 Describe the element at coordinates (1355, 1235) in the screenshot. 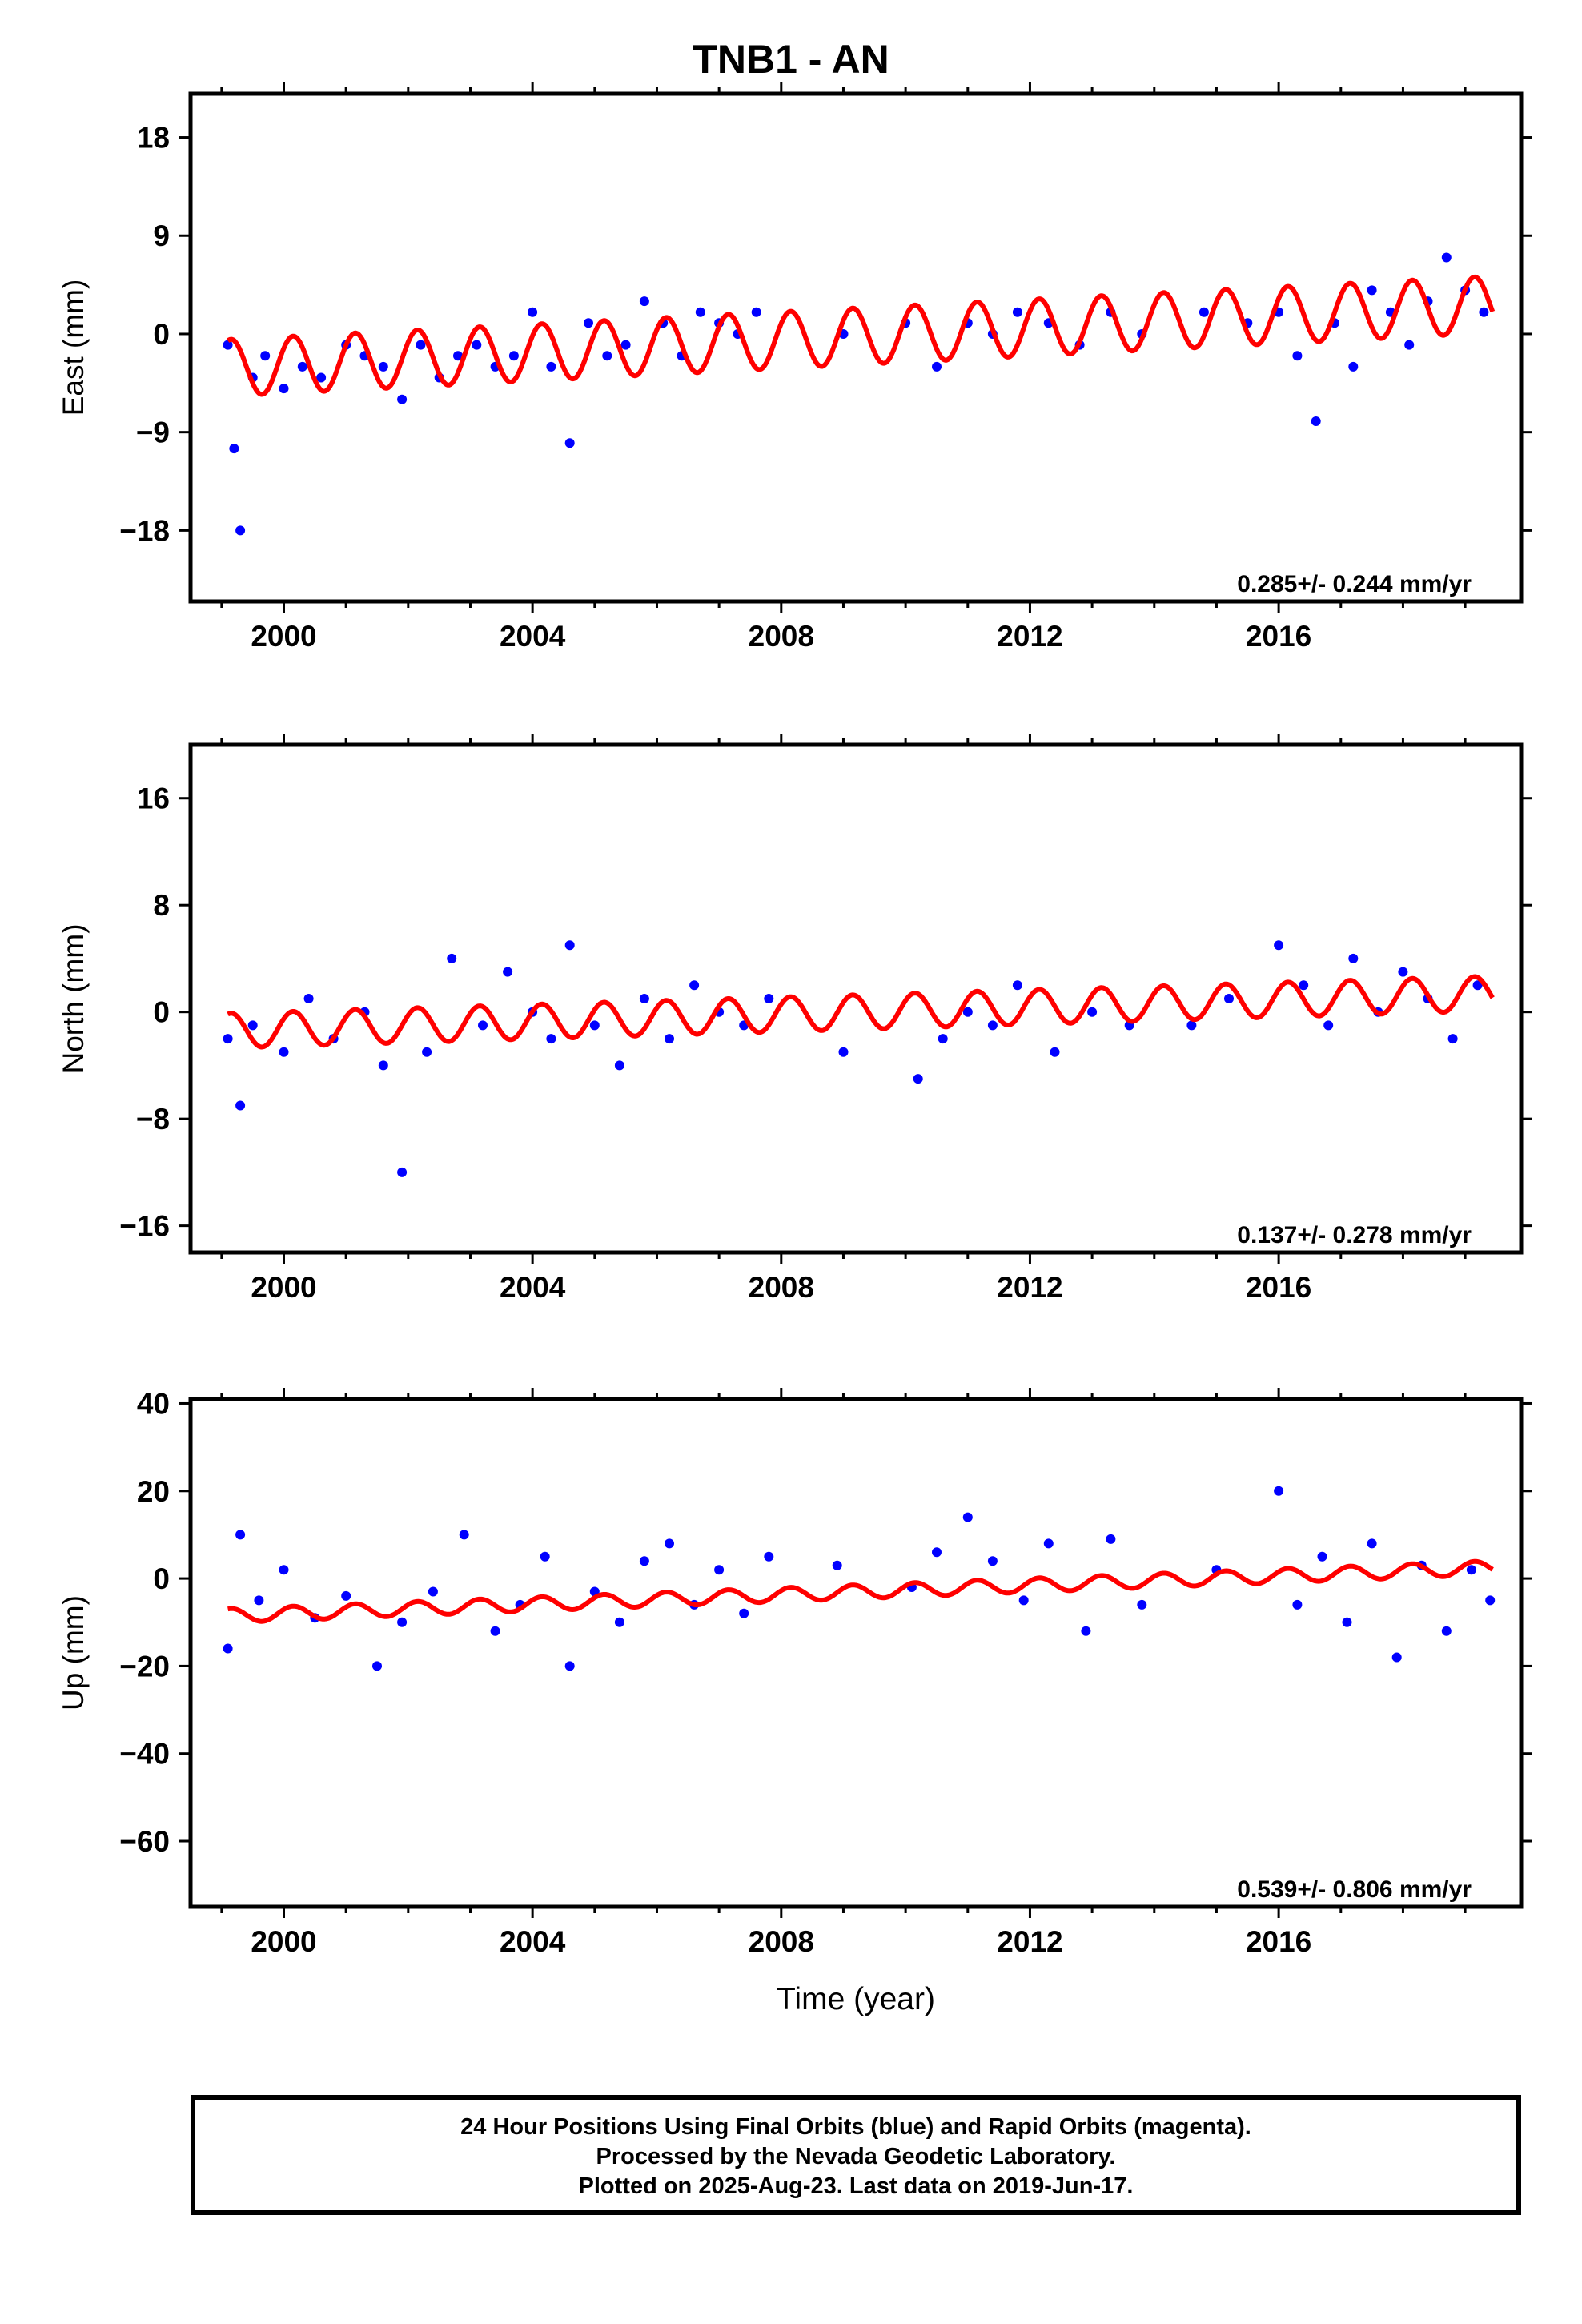

I see `rate-label: 0.137+/- 0.278 mm/yr` at that location.